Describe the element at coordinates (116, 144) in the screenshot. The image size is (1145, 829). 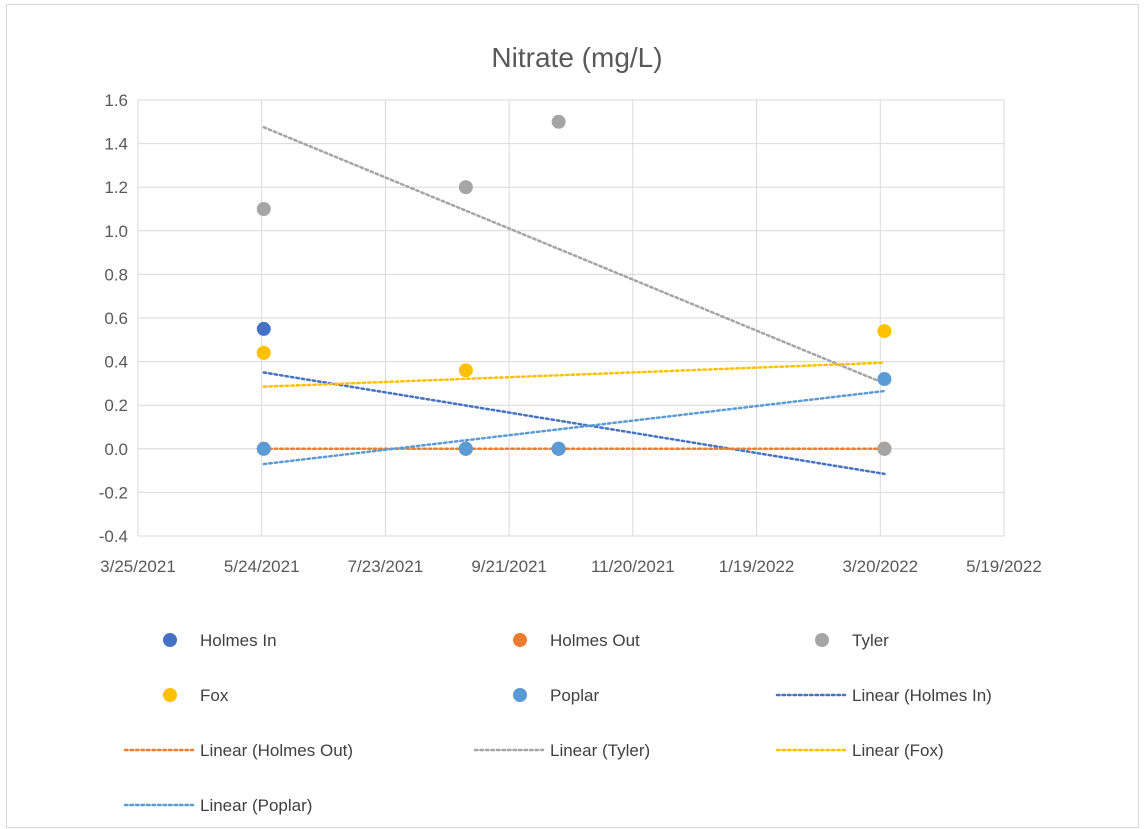
I see `y-tick-label: 1.4` at that location.